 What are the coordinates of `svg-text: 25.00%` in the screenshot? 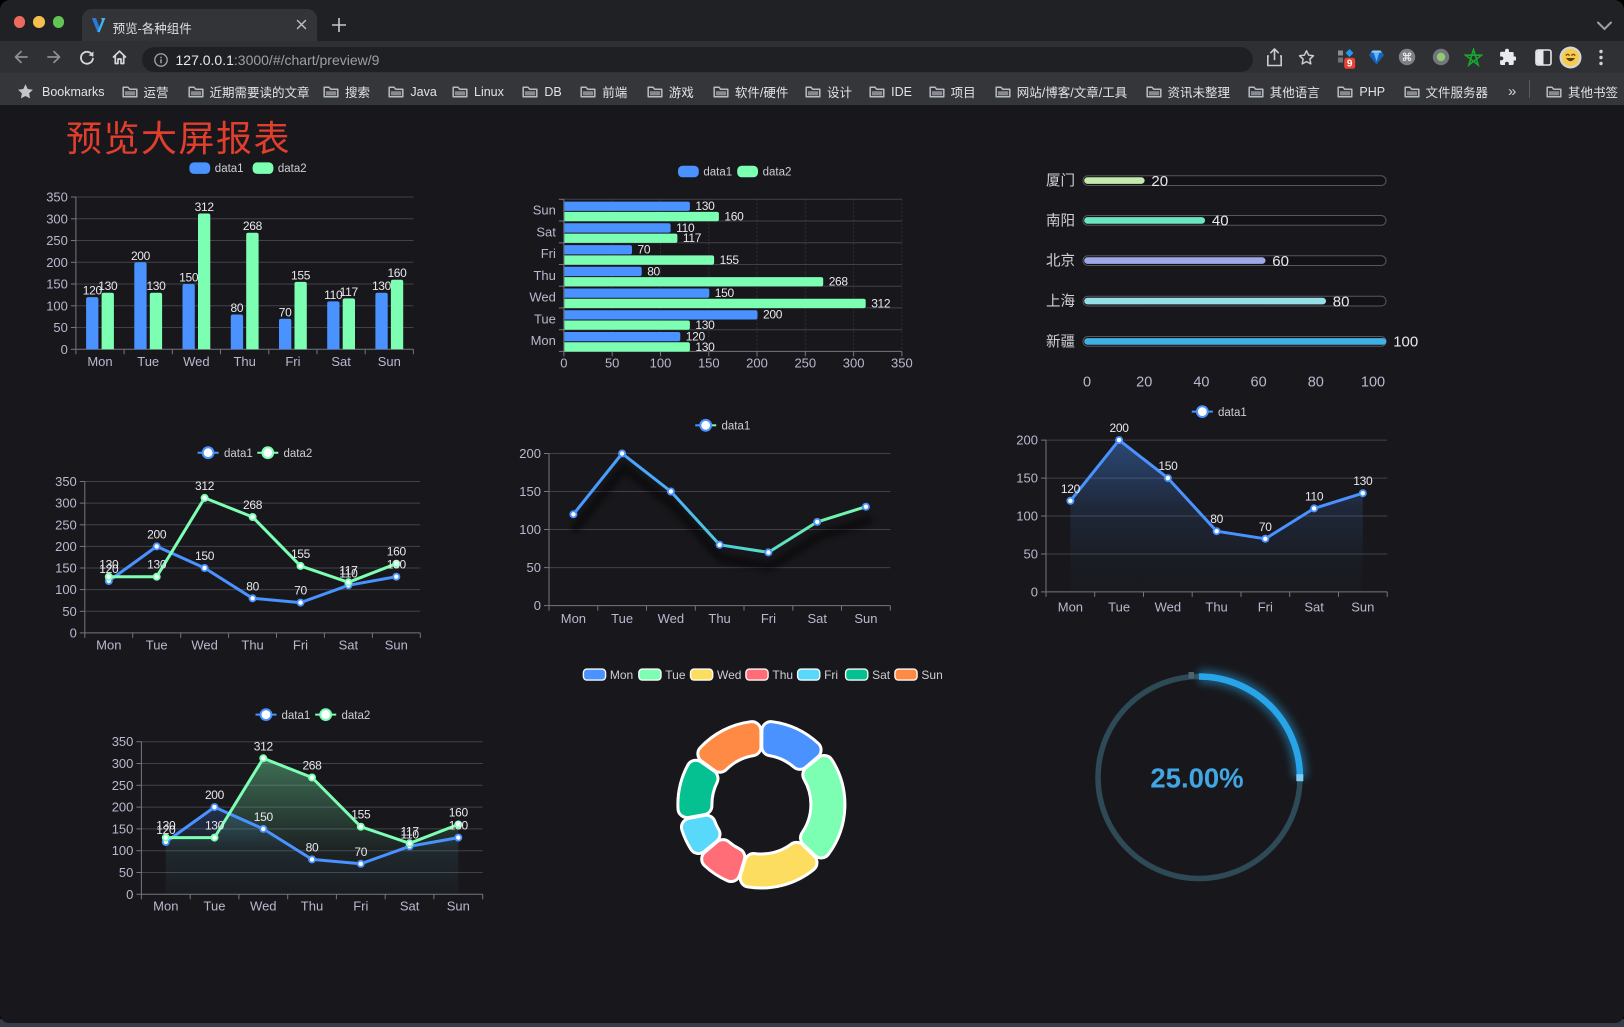 It's located at (1196, 778).